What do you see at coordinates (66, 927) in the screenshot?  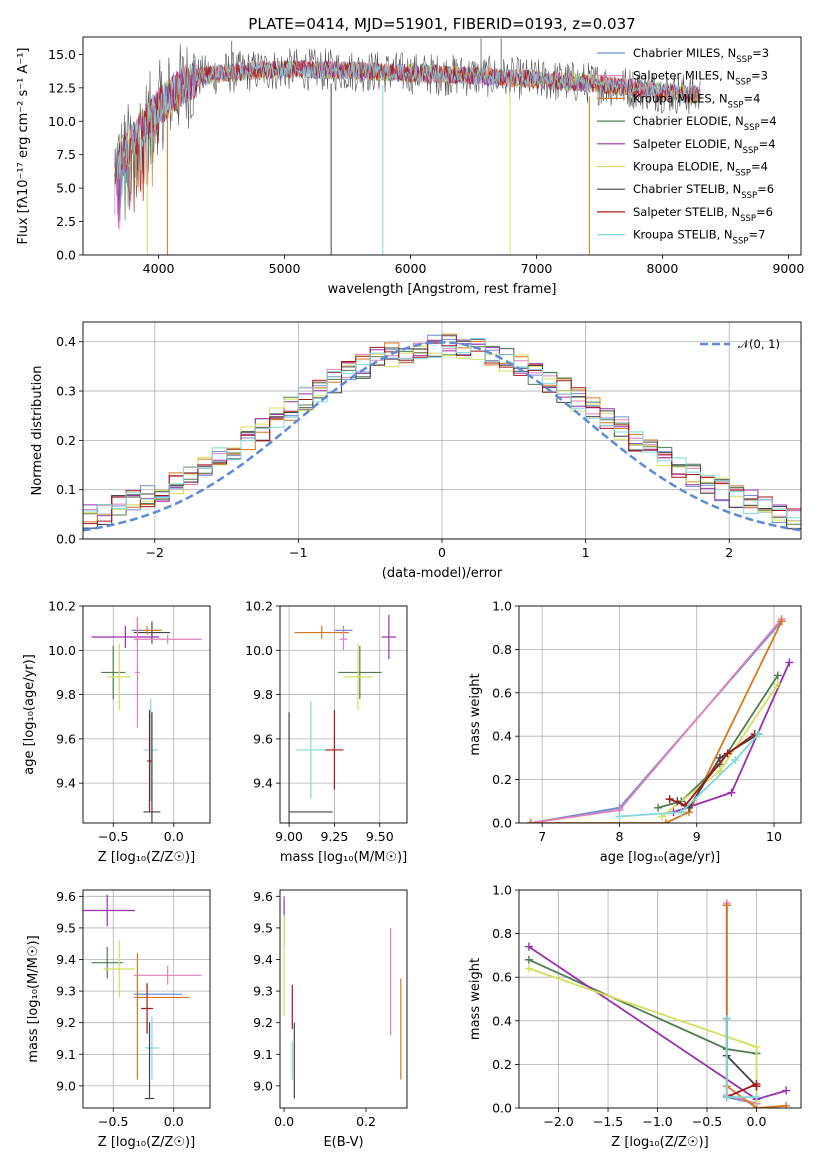 I see `y-tick-label: 9.5` at bounding box center [66, 927].